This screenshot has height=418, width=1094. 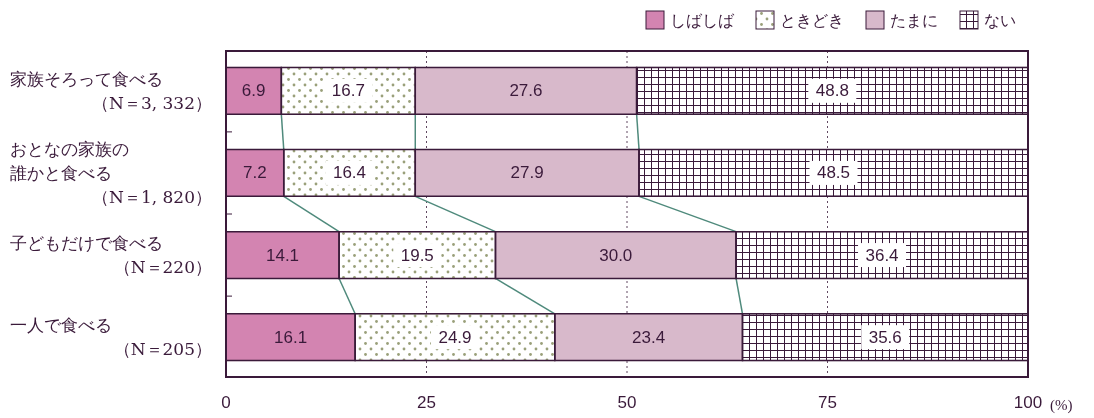 I want to click on data-label: 48.8, so click(x=832, y=91).